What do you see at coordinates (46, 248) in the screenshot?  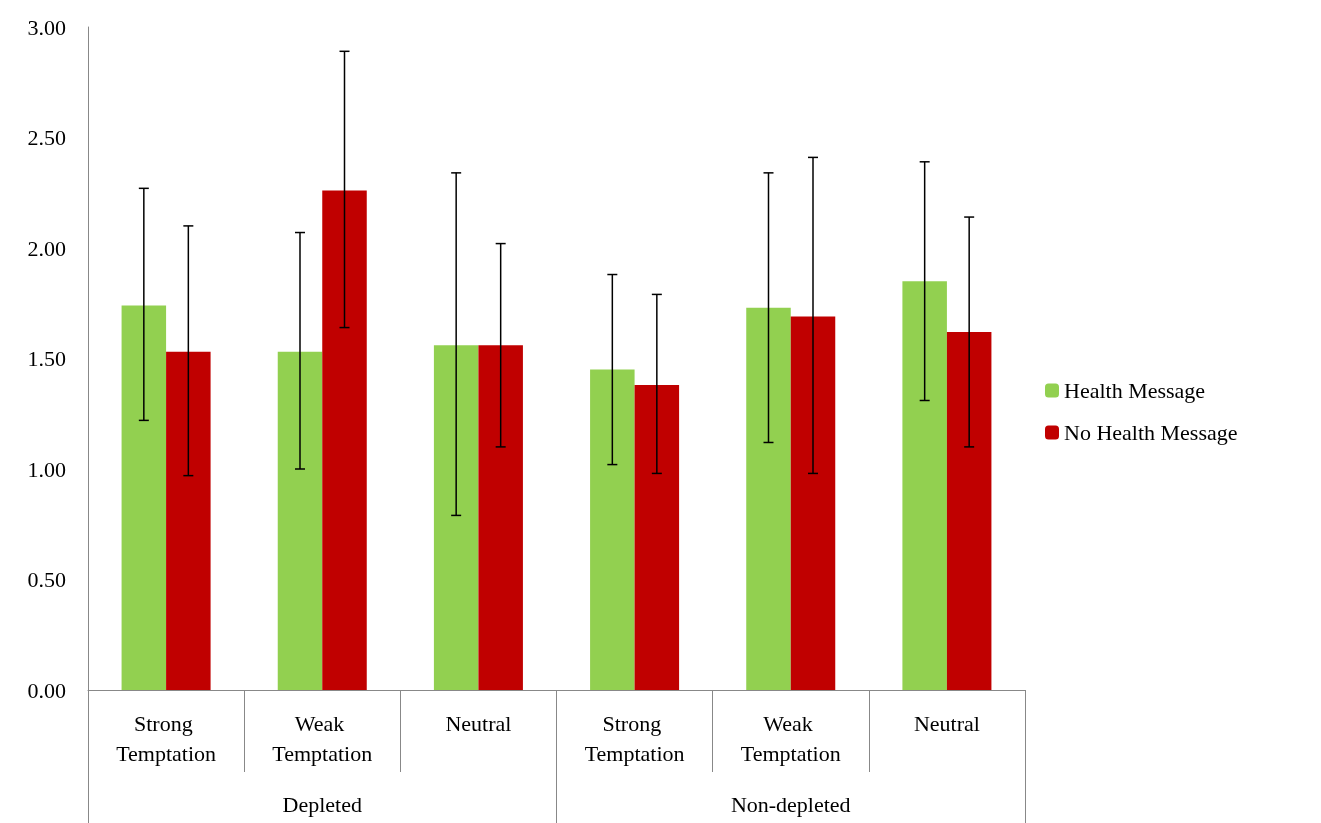 I see `y-tick-label: 2.00` at bounding box center [46, 248].